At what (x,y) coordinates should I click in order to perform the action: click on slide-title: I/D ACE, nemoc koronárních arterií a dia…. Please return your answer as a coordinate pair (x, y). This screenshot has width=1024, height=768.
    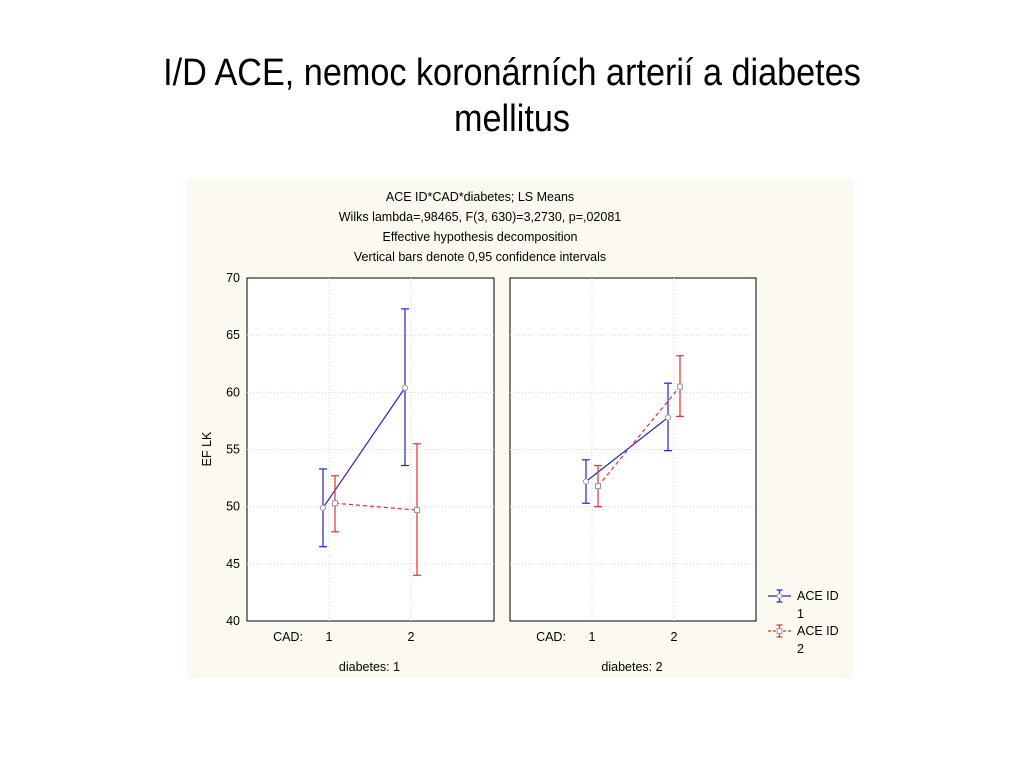
    Looking at the image, I should click on (512, 96).